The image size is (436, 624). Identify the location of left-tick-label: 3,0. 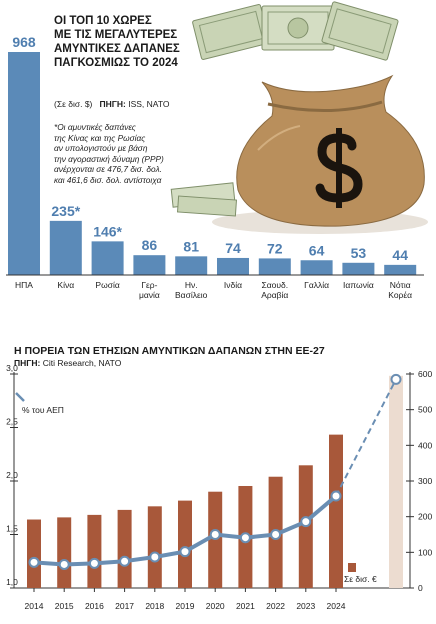
(12, 368).